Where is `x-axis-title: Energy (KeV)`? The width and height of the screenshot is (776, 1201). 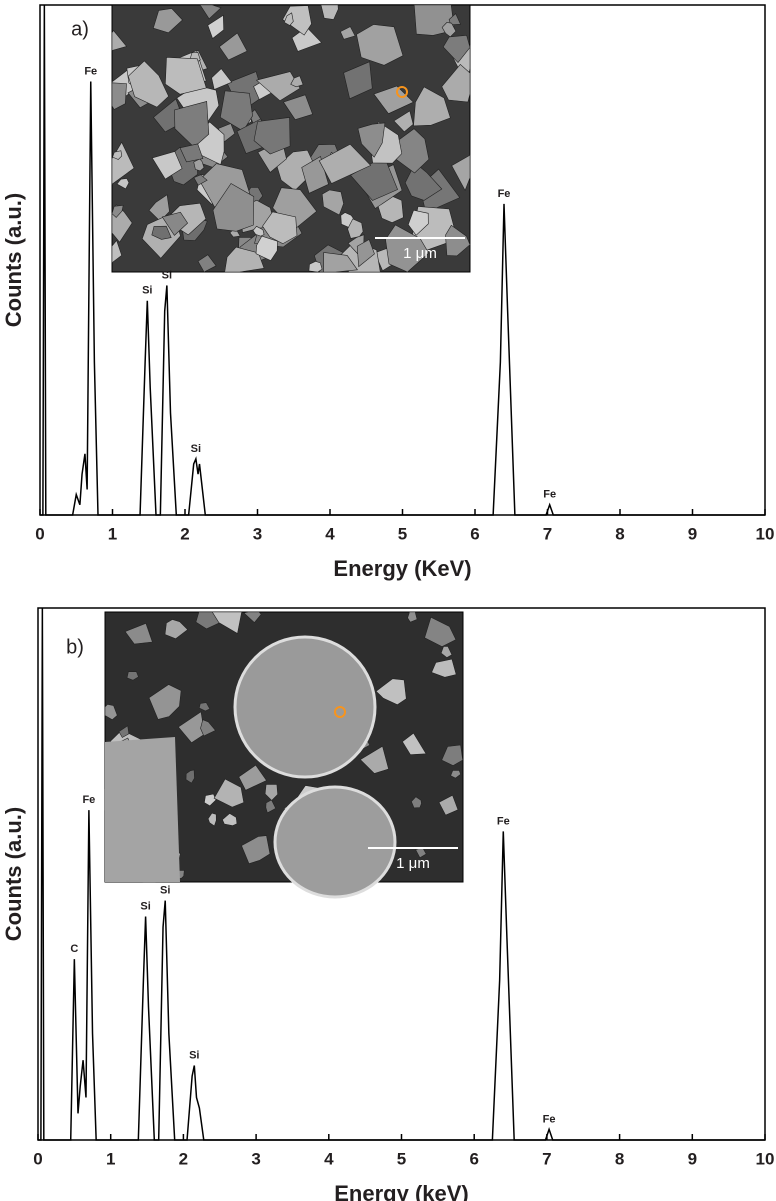
x-axis-title: Energy (KeV) is located at coordinates (402, 568).